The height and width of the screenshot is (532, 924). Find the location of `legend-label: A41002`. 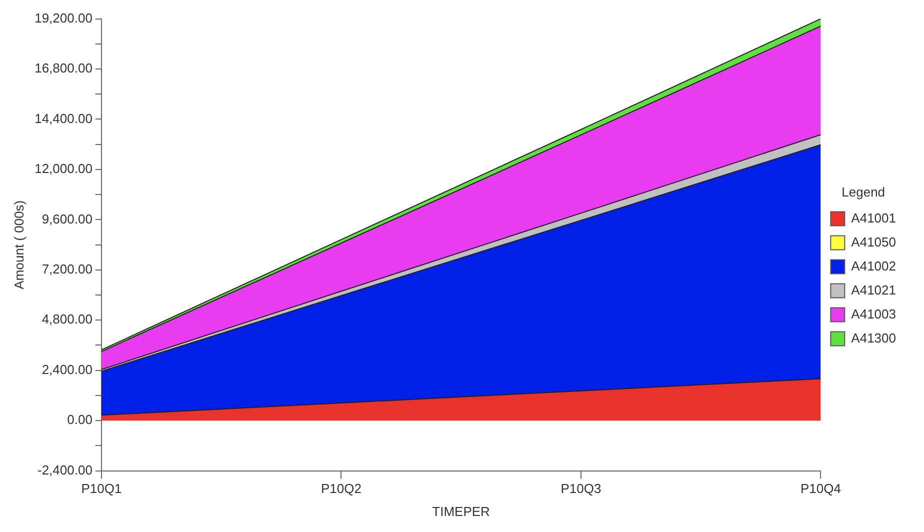

legend-label: A41002 is located at coordinates (873, 266).